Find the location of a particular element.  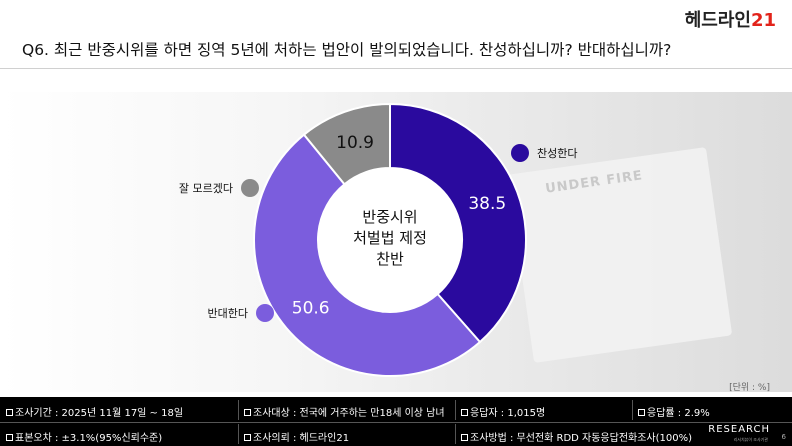

center-label-line-2: 처벌법 제정 is located at coordinates (390, 238).